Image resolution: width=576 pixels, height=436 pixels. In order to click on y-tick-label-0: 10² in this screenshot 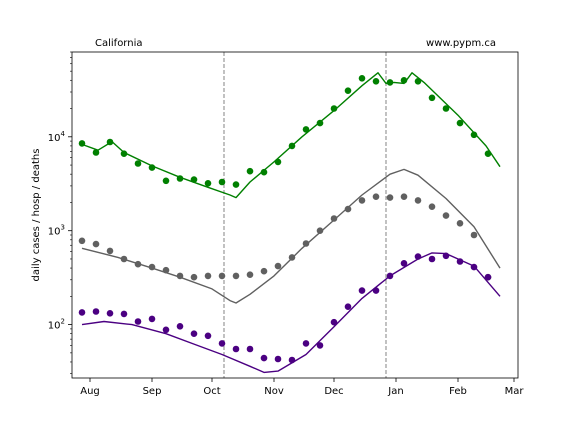, I will do `click(56, 325)`.